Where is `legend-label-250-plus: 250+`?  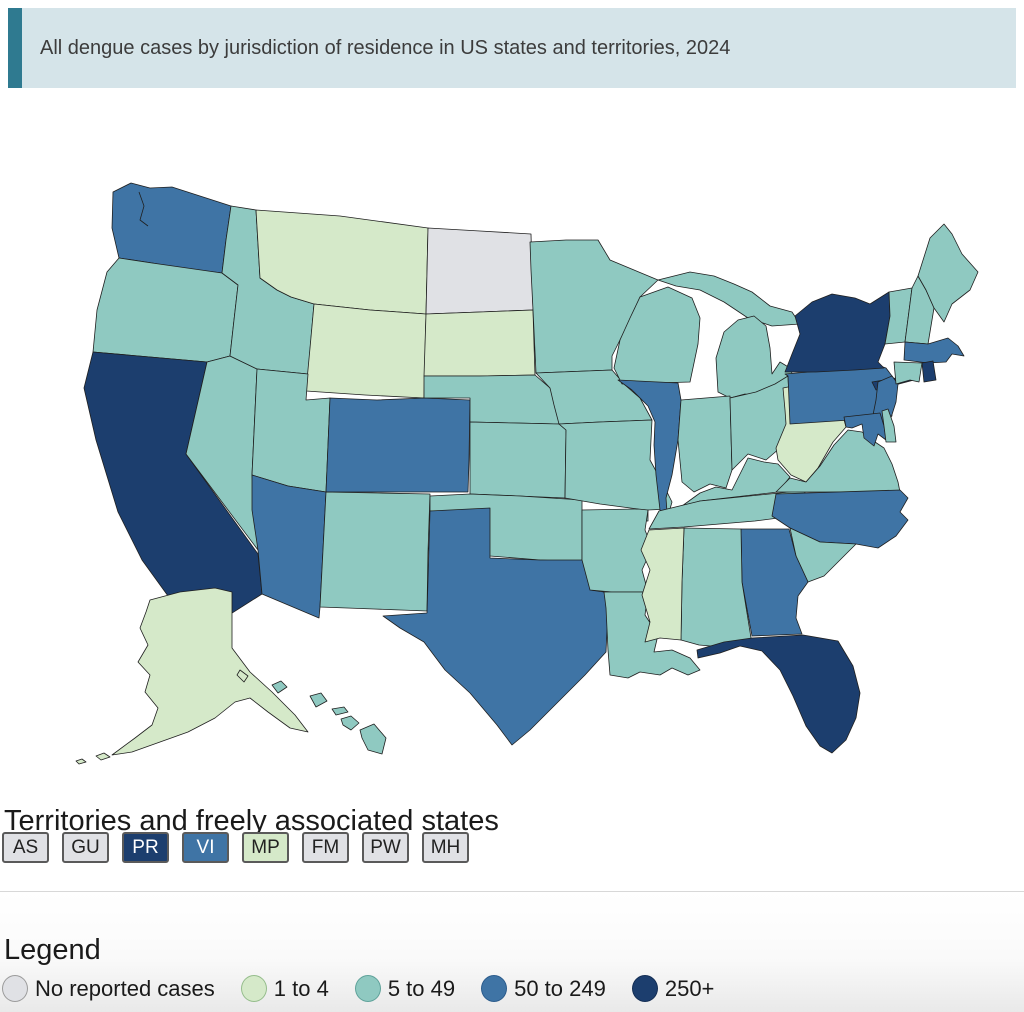
legend-label-250-plus: 250+ is located at coordinates (689, 988).